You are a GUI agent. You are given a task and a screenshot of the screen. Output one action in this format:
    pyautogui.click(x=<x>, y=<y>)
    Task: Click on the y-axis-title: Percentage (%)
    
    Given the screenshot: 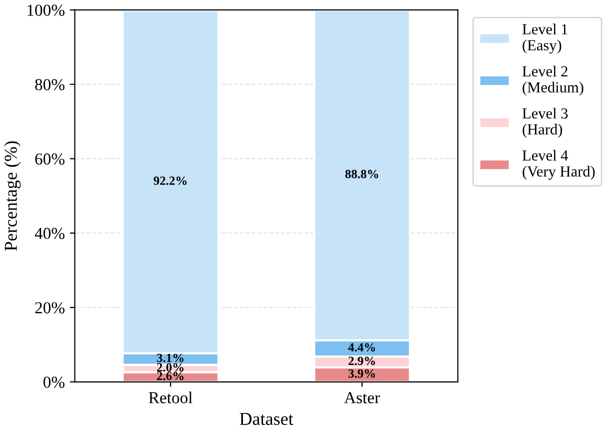 What is the action you would take?
    pyautogui.click(x=12, y=196)
    